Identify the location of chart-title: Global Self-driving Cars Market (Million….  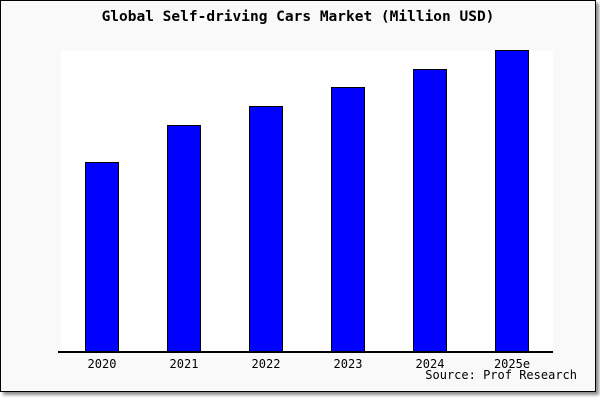
(298, 17).